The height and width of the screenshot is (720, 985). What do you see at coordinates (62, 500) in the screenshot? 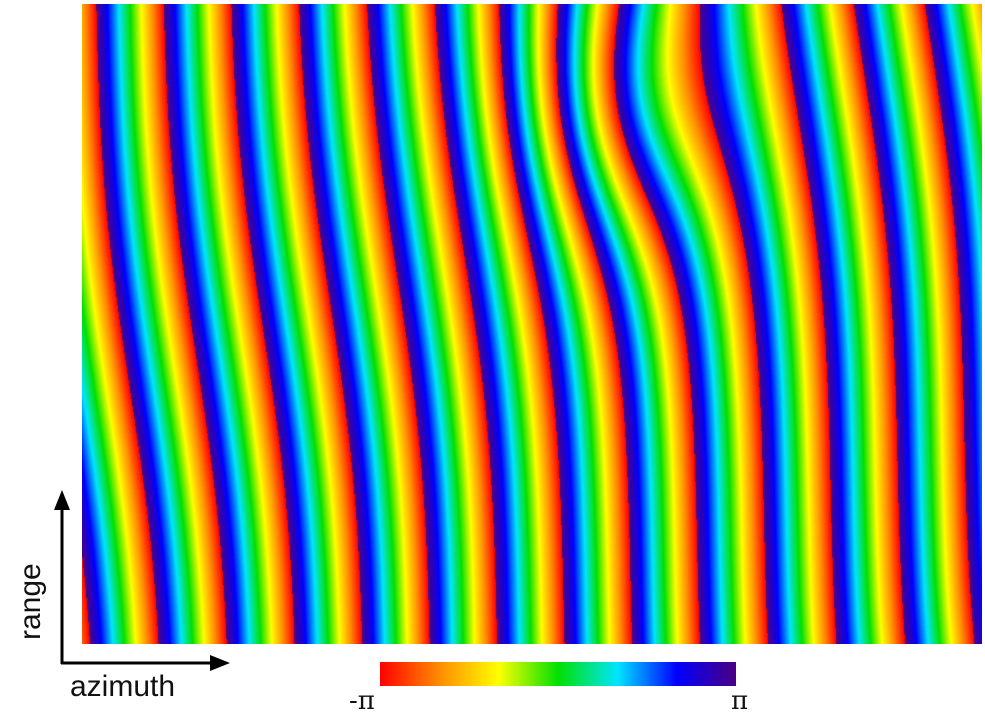
I see `range-axis-arrowhead` at bounding box center [62, 500].